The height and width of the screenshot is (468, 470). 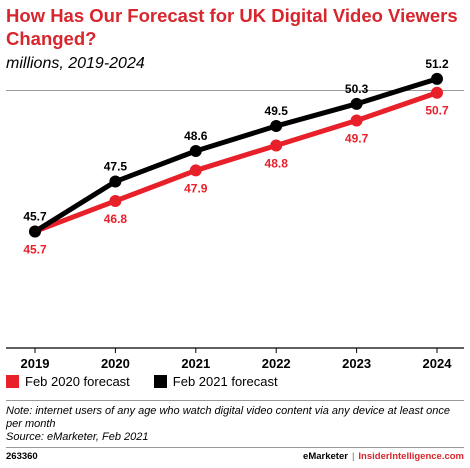 What do you see at coordinates (12, 381) in the screenshot?
I see `legend-swatch-red` at bounding box center [12, 381].